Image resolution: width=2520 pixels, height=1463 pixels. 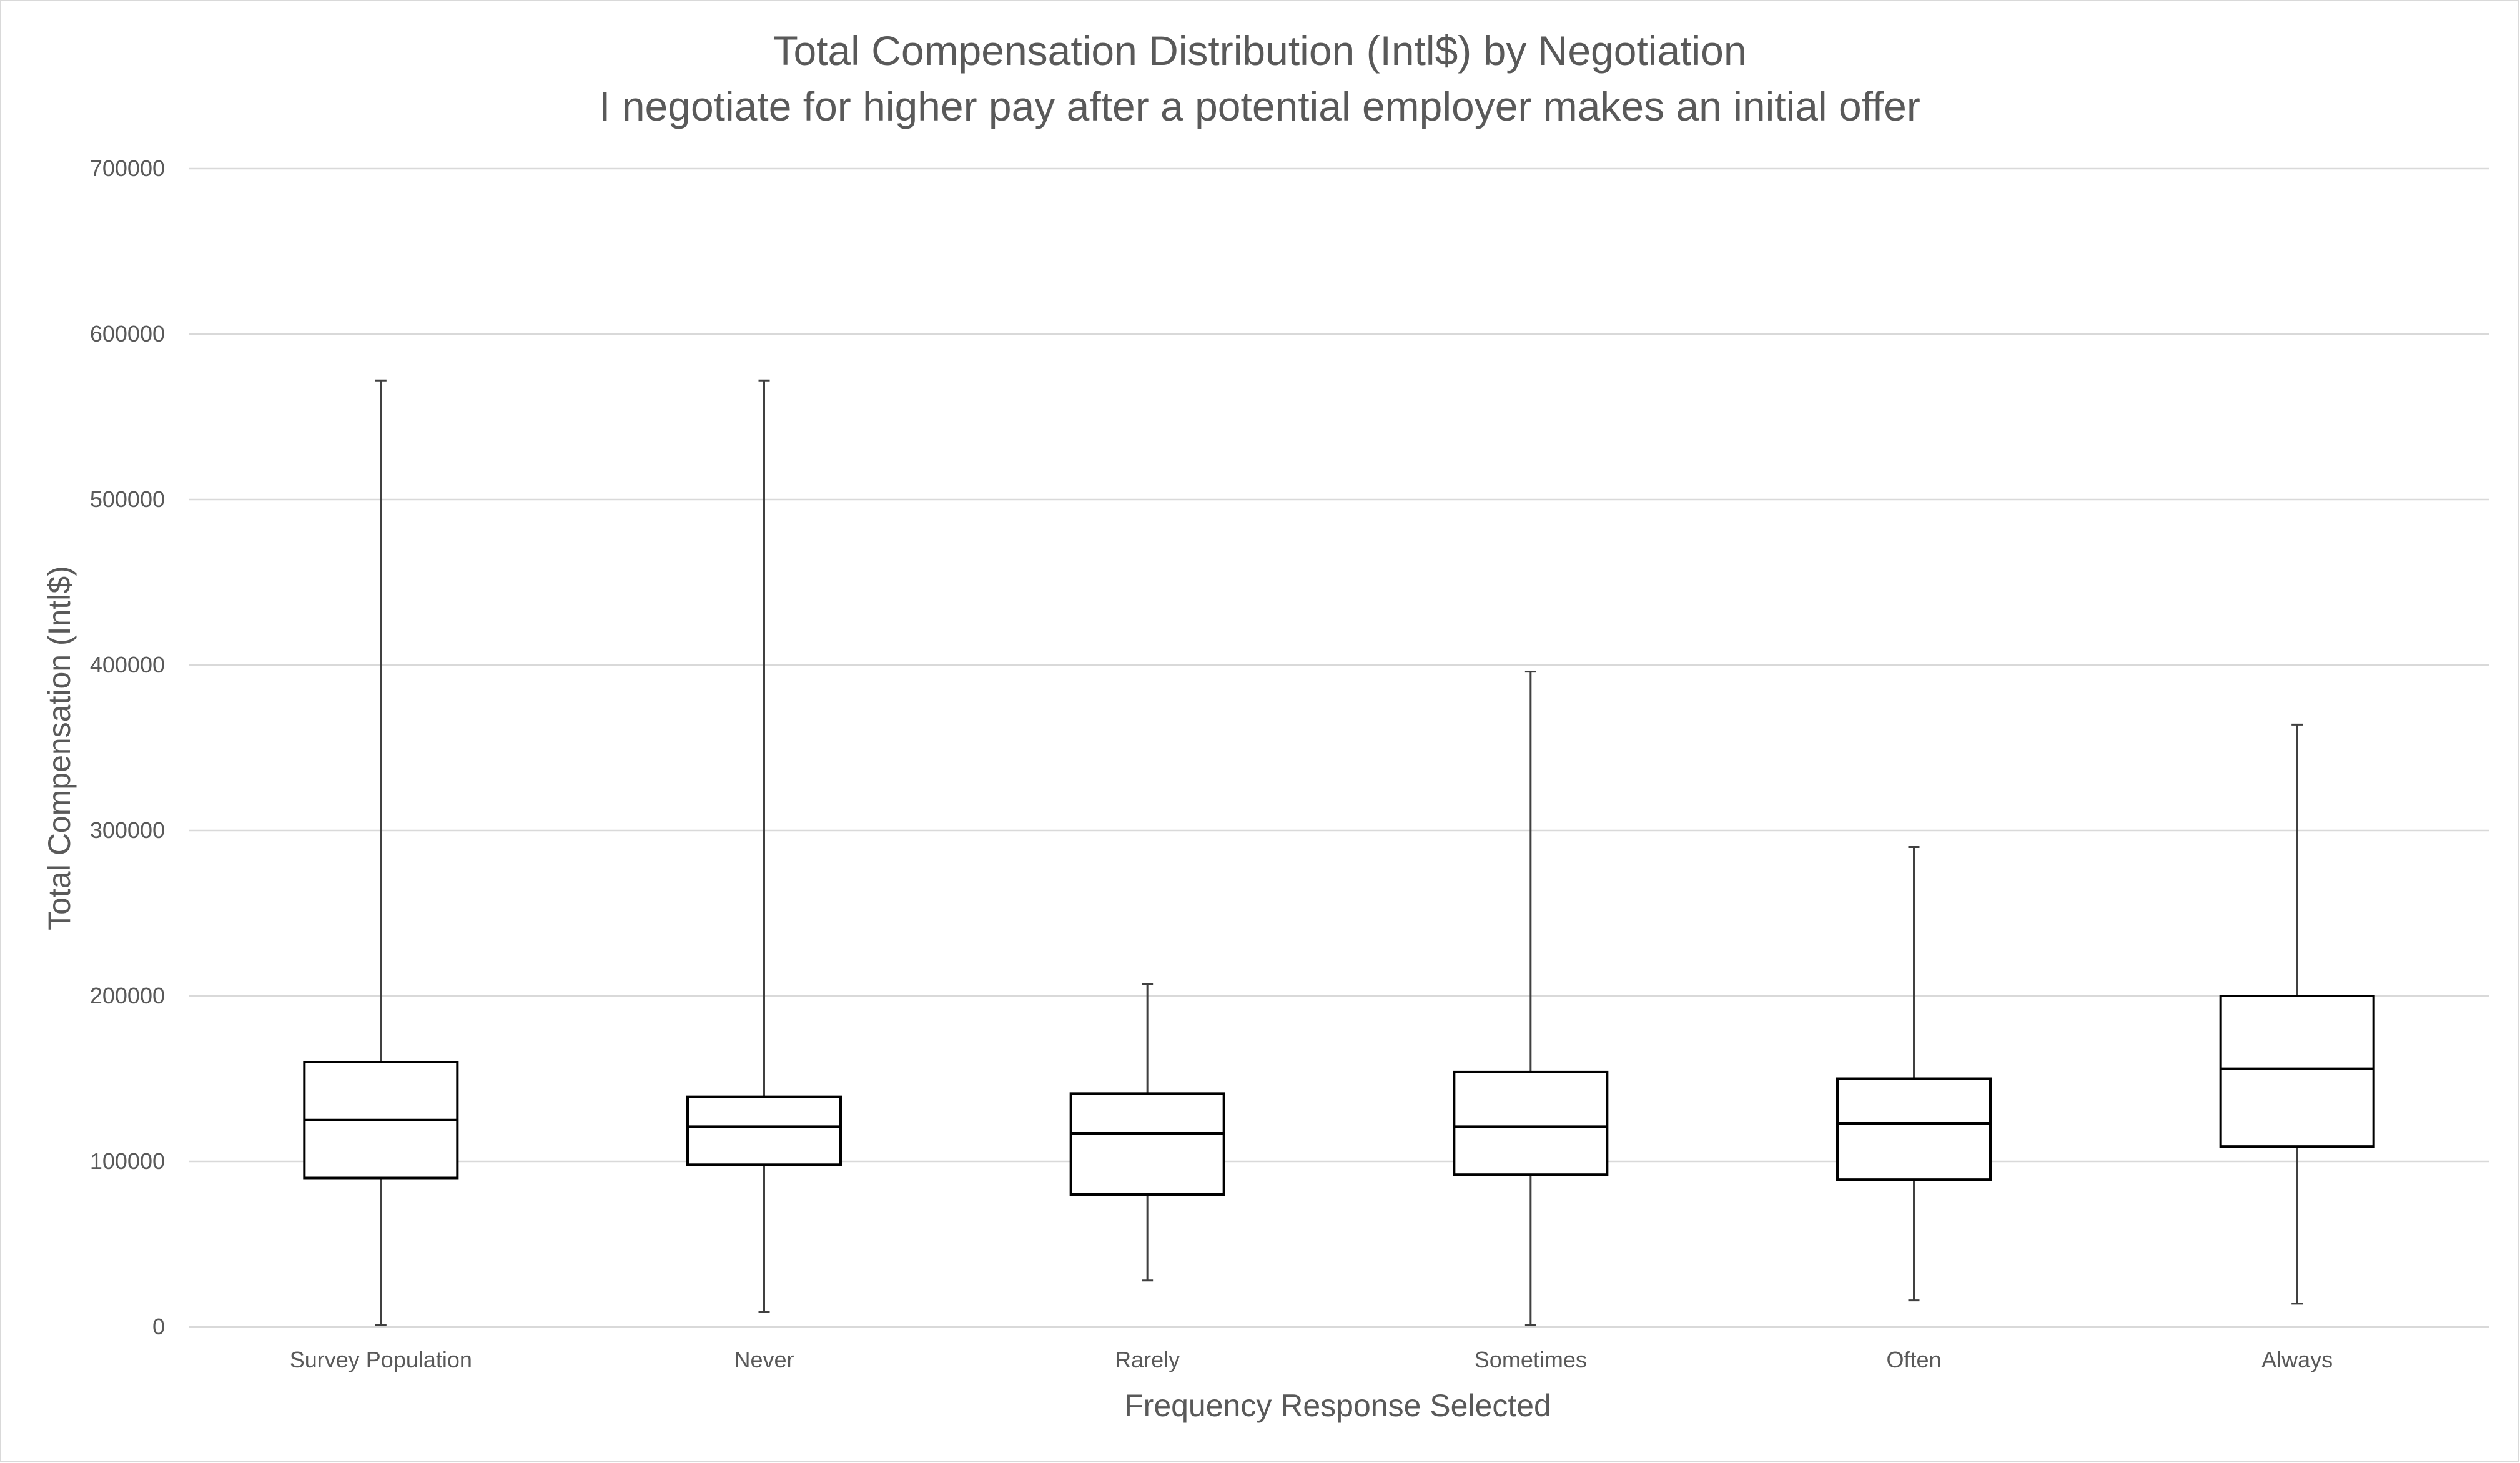 I want to click on y-axis-title: Total Compensation (Intl$), so click(x=60, y=748).